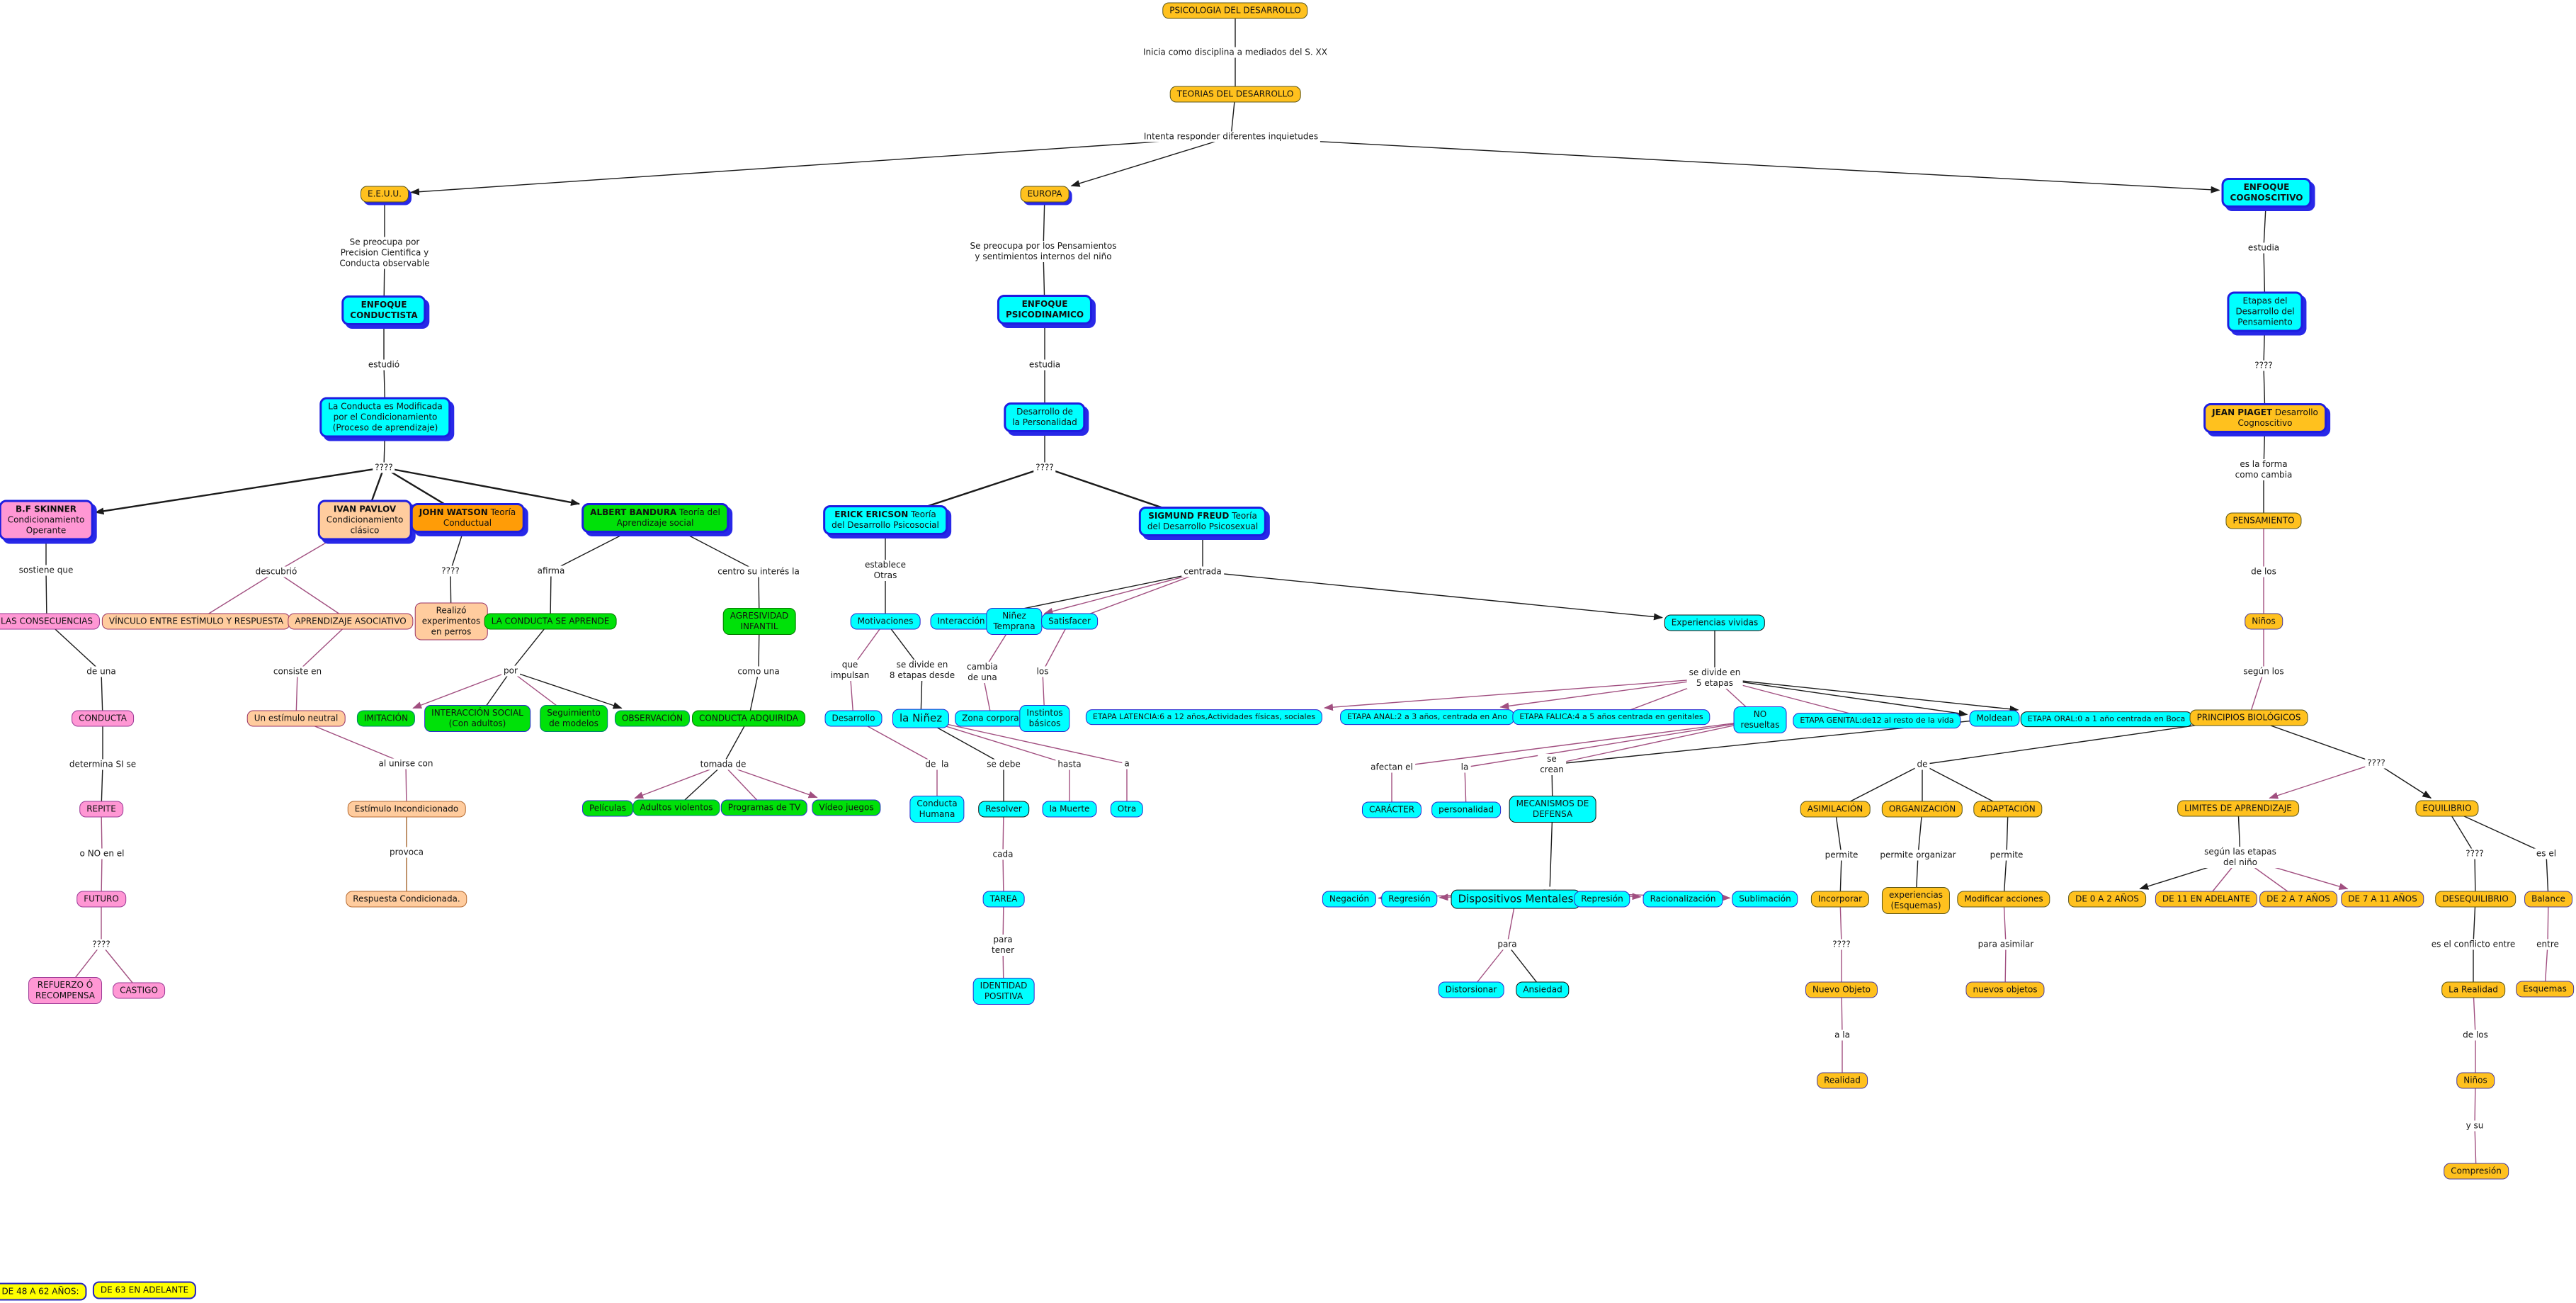  Describe the element at coordinates (103, 718) in the screenshot. I see `b-conducta: CONDUCTA` at that location.